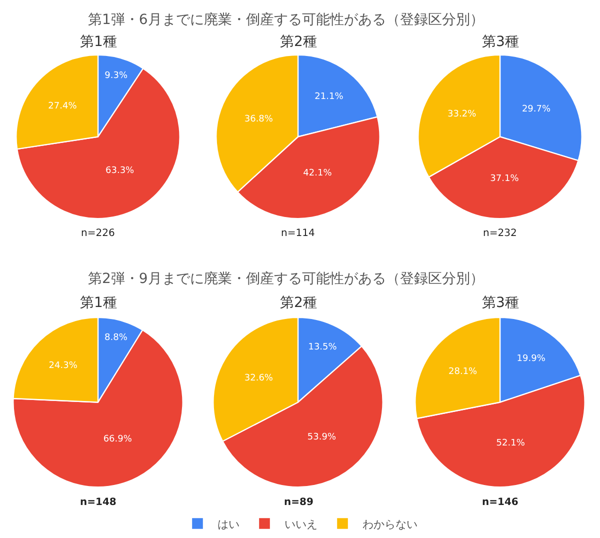 Image resolution: width=600 pixels, height=538 pixels. I want to click on text: n=146, so click(500, 502).